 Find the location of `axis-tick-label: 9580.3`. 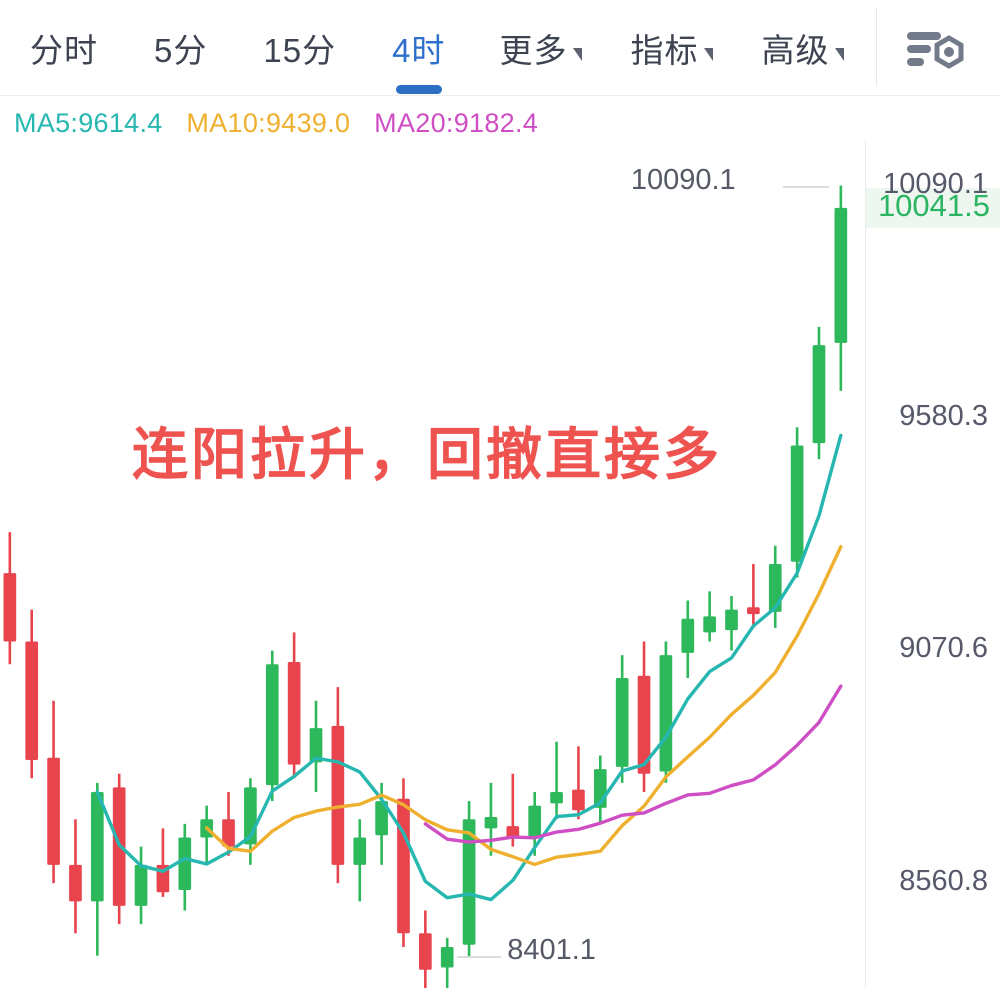

axis-tick-label: 9580.3 is located at coordinates (943, 415).